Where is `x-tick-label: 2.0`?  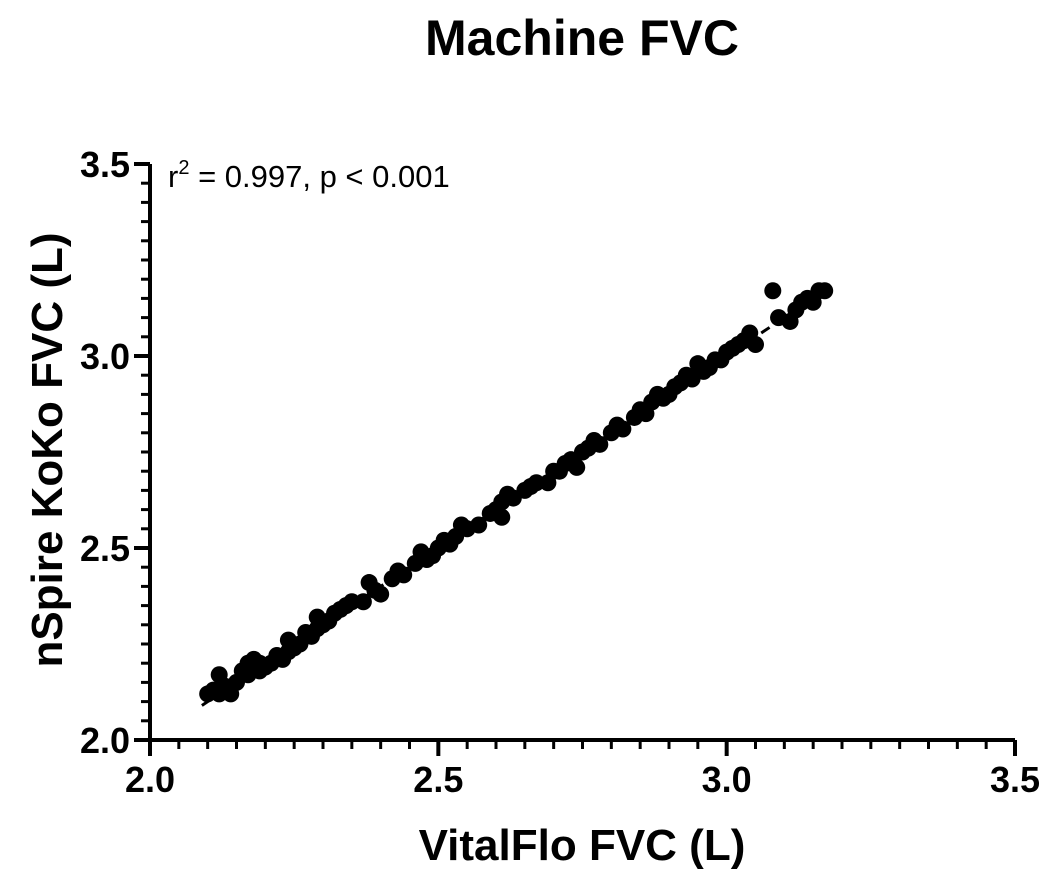
x-tick-label: 2.0 is located at coordinates (150, 779).